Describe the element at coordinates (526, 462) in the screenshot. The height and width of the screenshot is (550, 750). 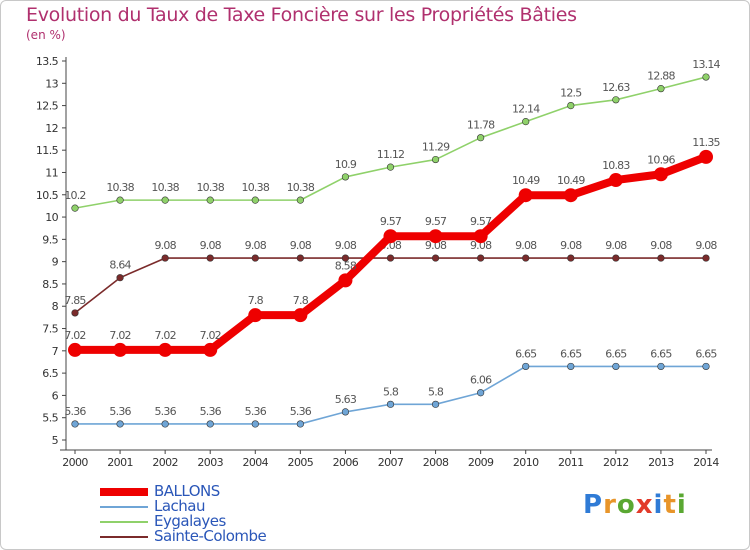
I see `x-tick-label: 2010` at that location.